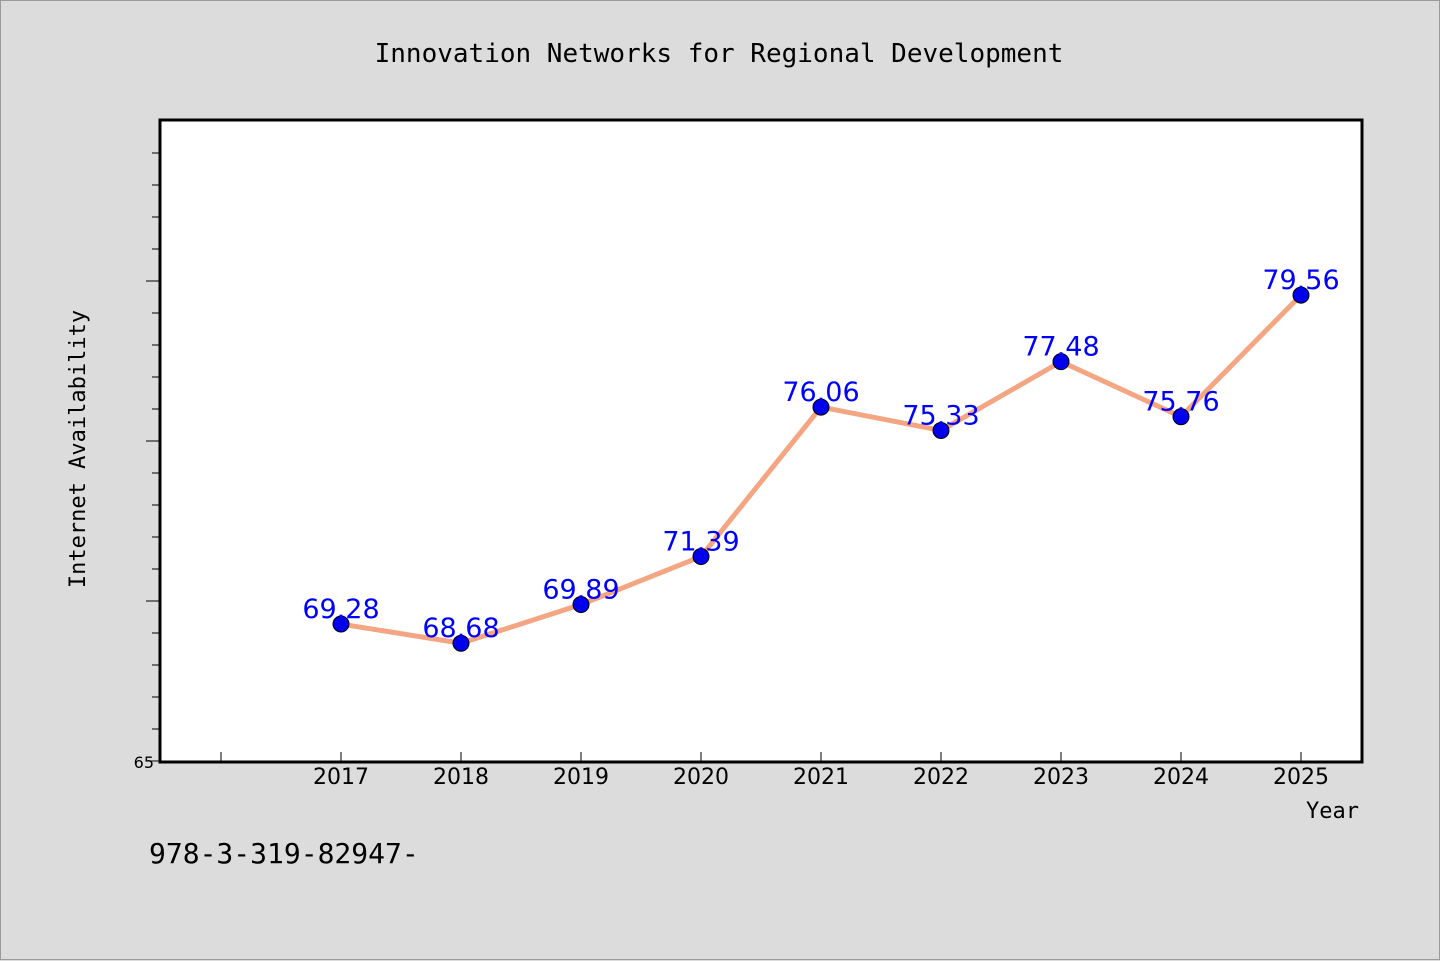 The height and width of the screenshot is (961, 1440). What do you see at coordinates (153, 457) in the screenshot?
I see `y-axis-ticks` at bounding box center [153, 457].